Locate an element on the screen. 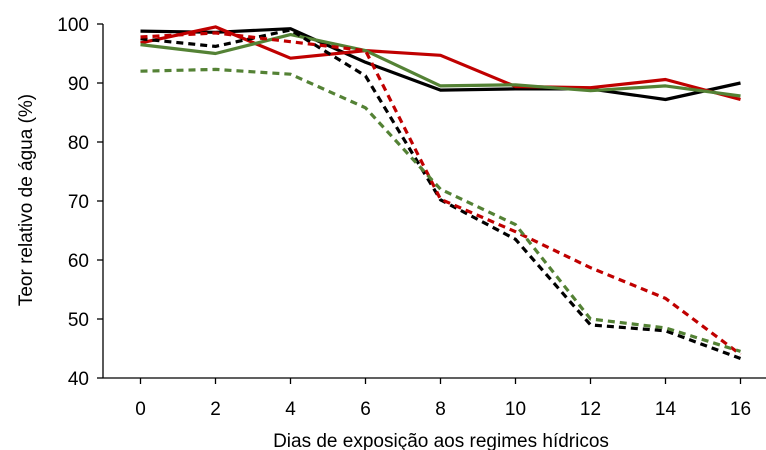  x-tick-label: 14 is located at coordinates (666, 409).